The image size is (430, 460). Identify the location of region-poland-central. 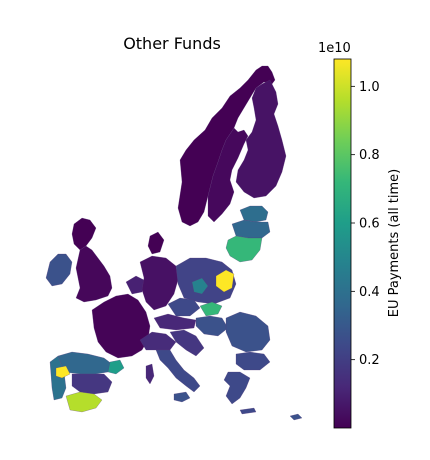
(200, 286).